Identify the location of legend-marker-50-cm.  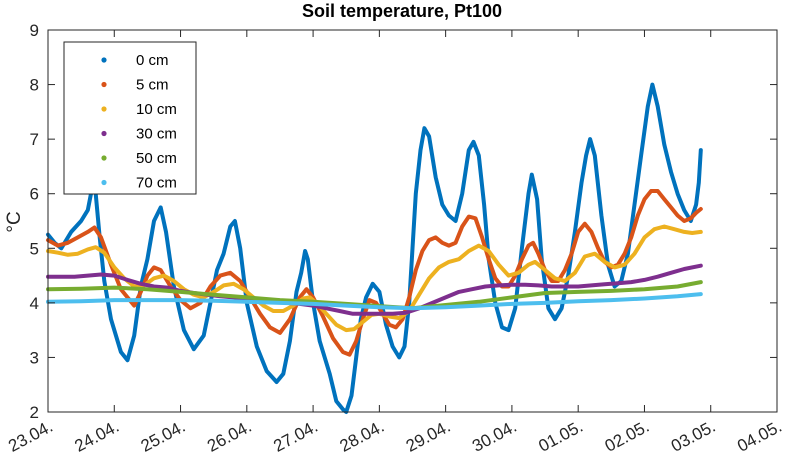
(104, 158).